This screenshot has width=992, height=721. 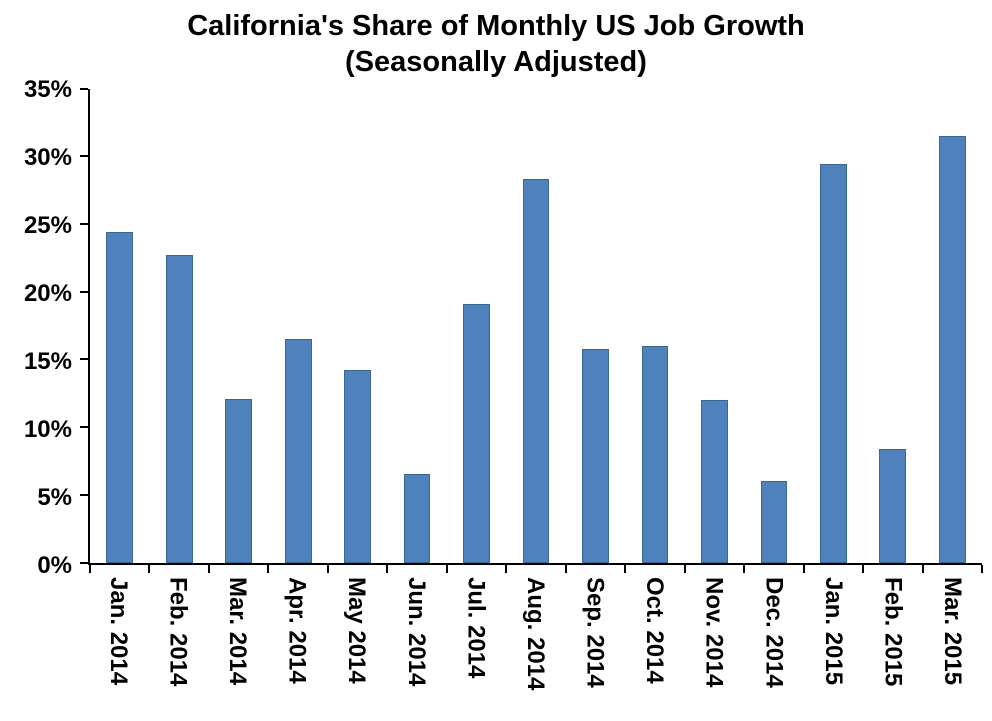 I want to click on x-label-slot: Dec. 2014, so click(x=774, y=649).